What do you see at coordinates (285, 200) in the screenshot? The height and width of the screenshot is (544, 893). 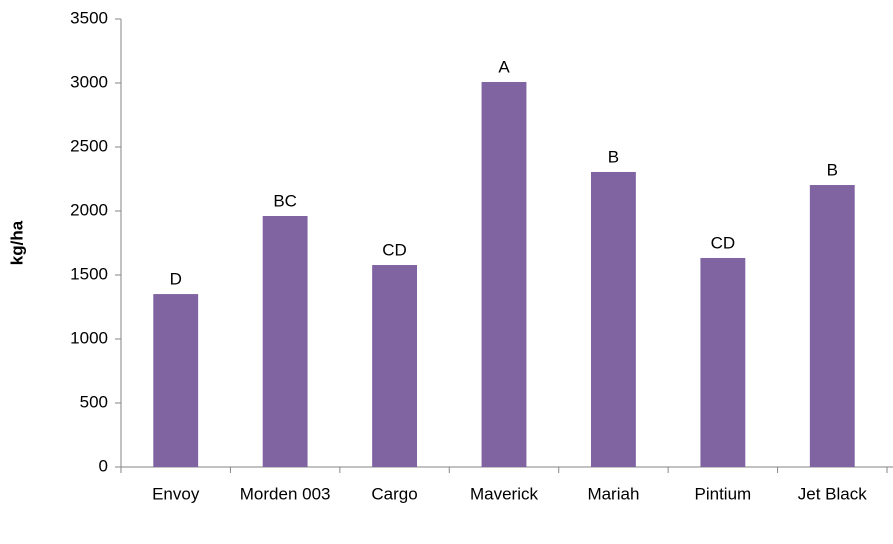 I see `bar-annotation: BC` at bounding box center [285, 200].